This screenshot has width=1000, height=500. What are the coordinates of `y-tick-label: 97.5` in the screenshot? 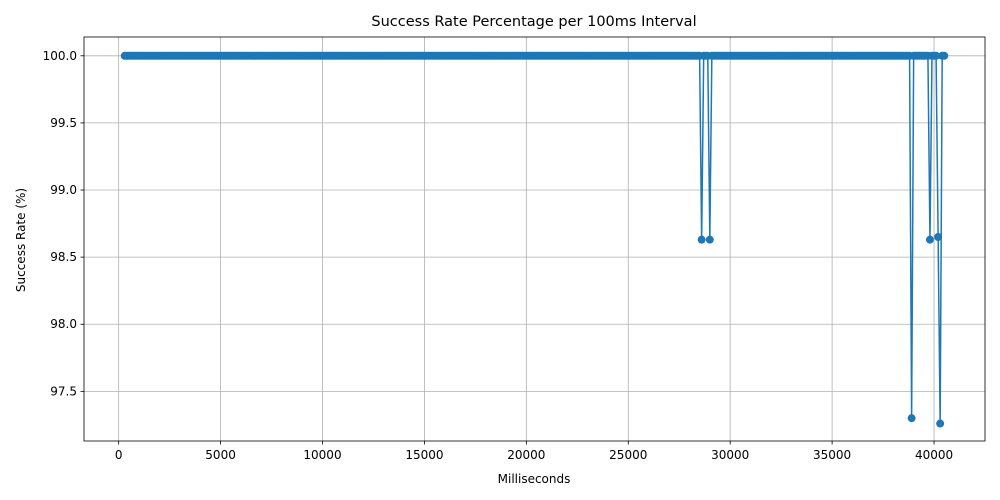 It's located at (63, 391).